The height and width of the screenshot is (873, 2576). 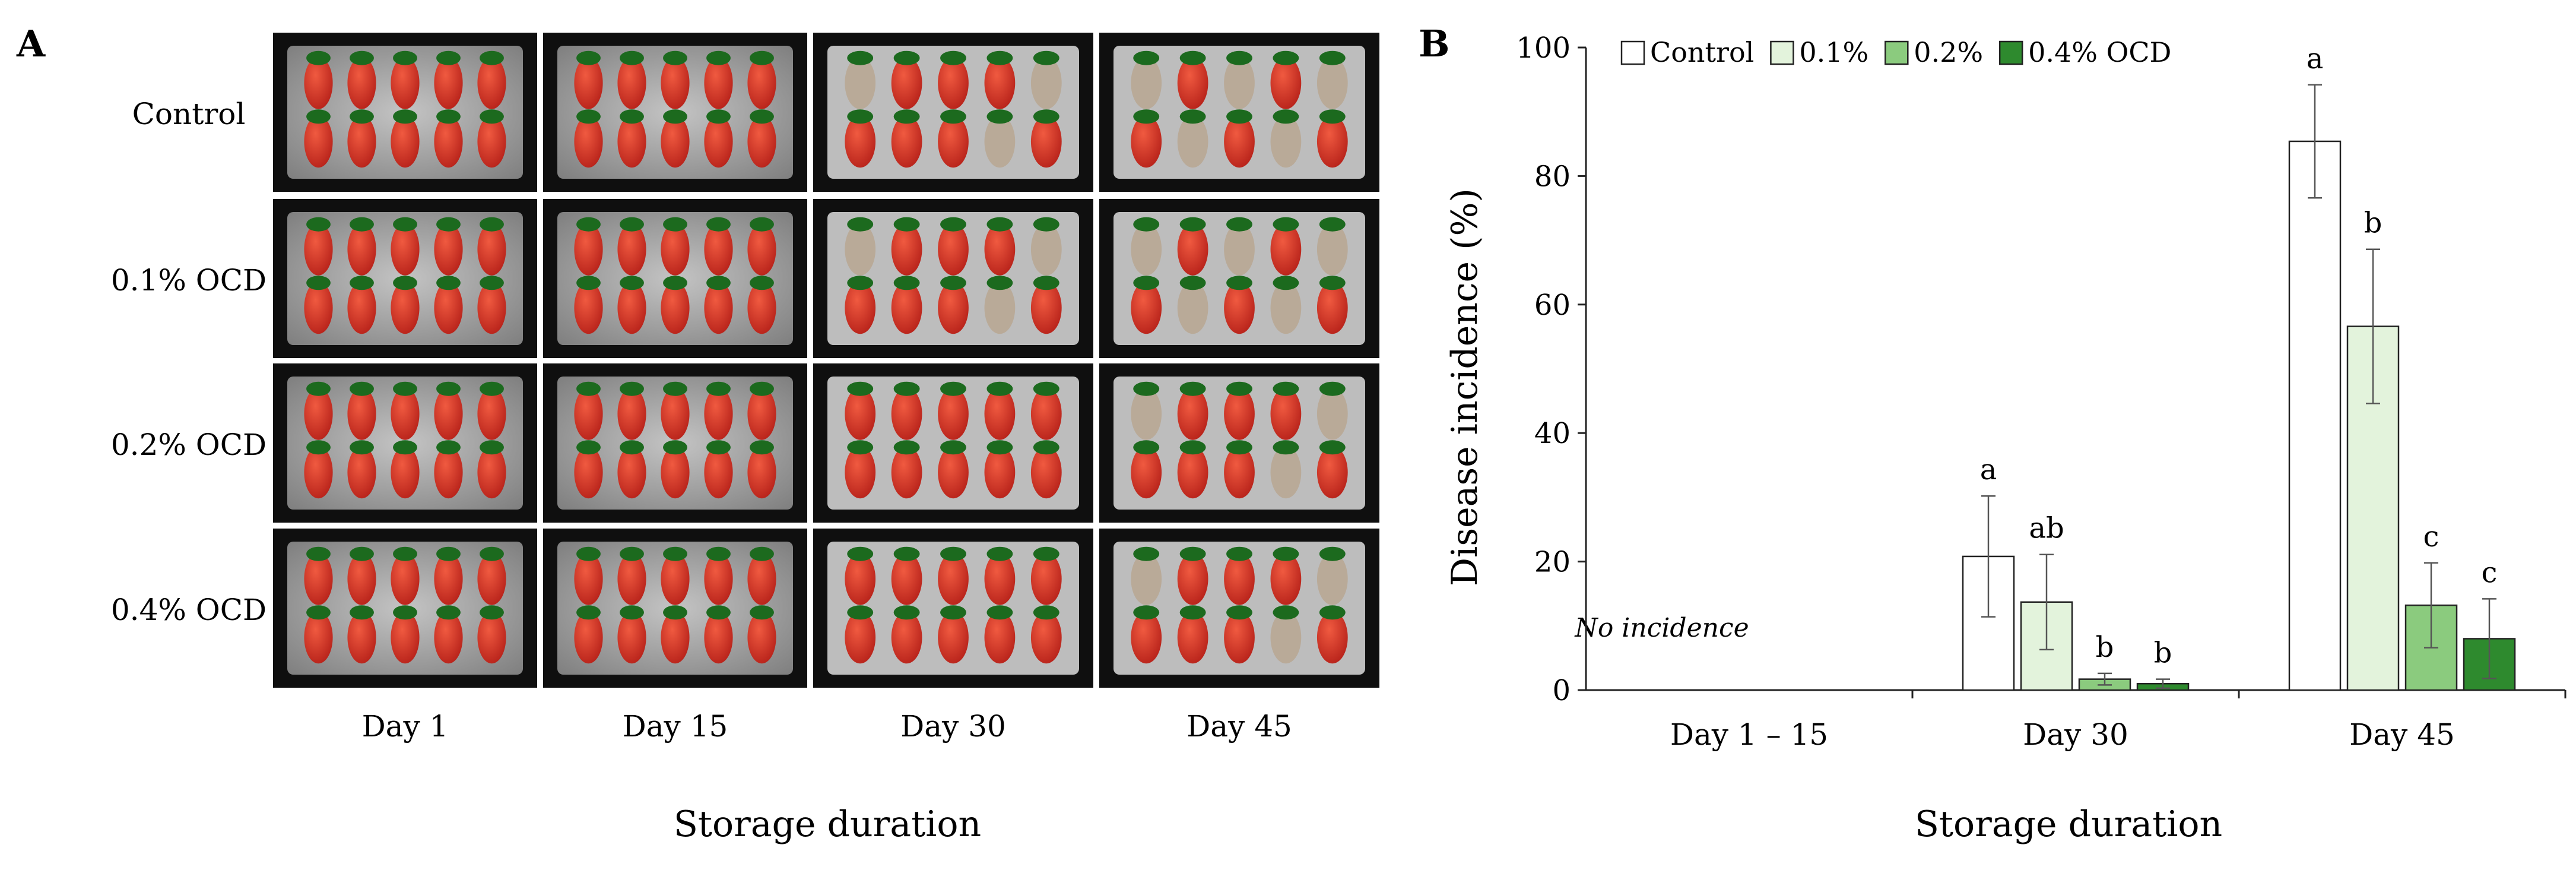 I want to click on panel-a-xlabel: Storage duration, so click(x=827, y=824).